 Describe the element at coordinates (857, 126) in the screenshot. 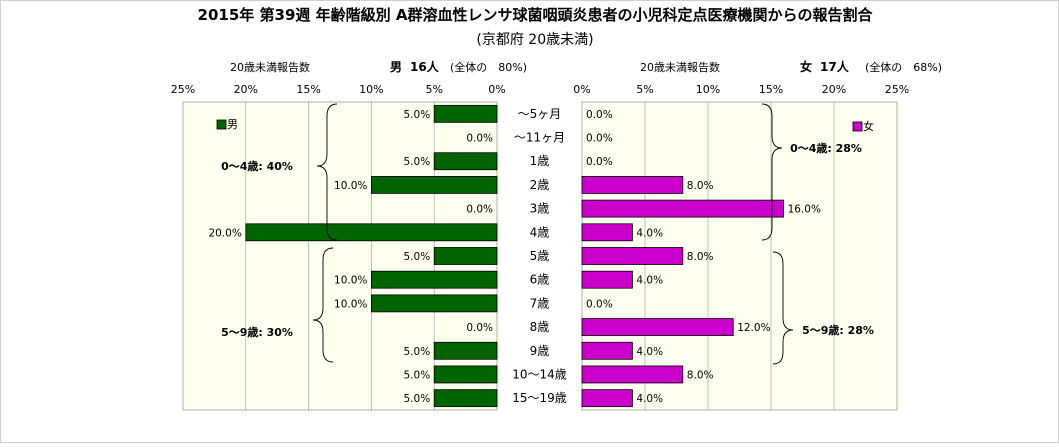

I see `female-legend-swatch` at that location.